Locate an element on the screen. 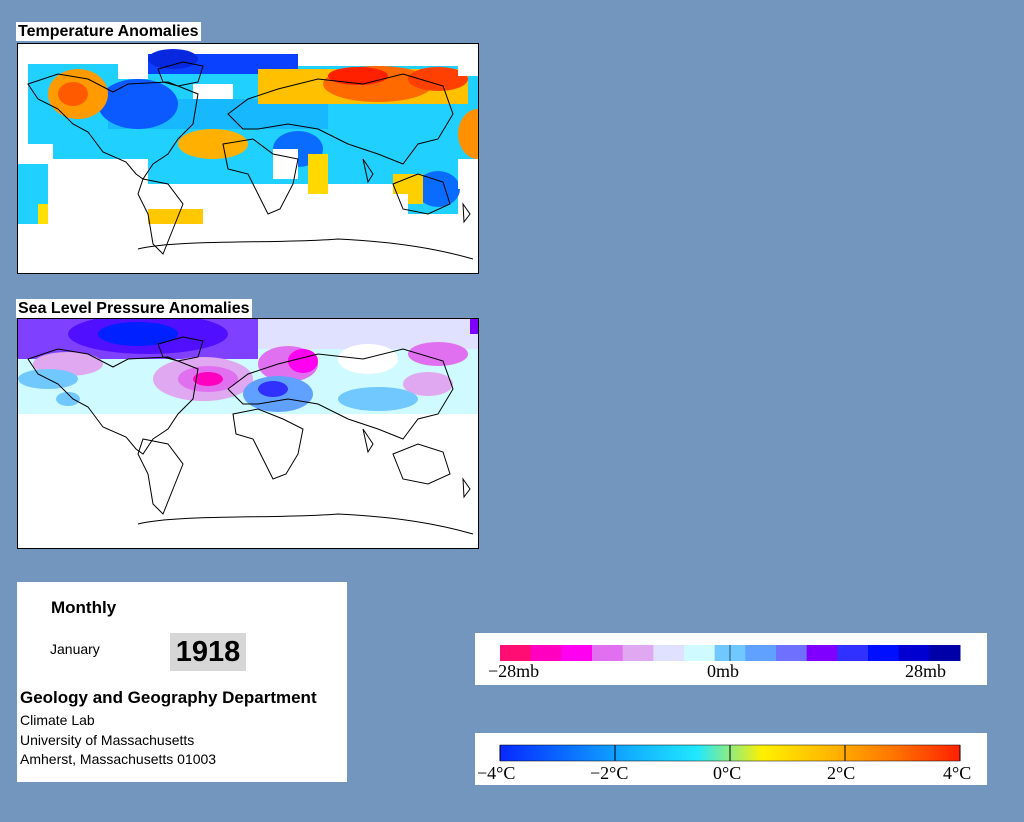 Image resolution: width=1024 pixels, height=822 pixels. address-text: Amherst, Massachusetts 01003 is located at coordinates (118, 759).